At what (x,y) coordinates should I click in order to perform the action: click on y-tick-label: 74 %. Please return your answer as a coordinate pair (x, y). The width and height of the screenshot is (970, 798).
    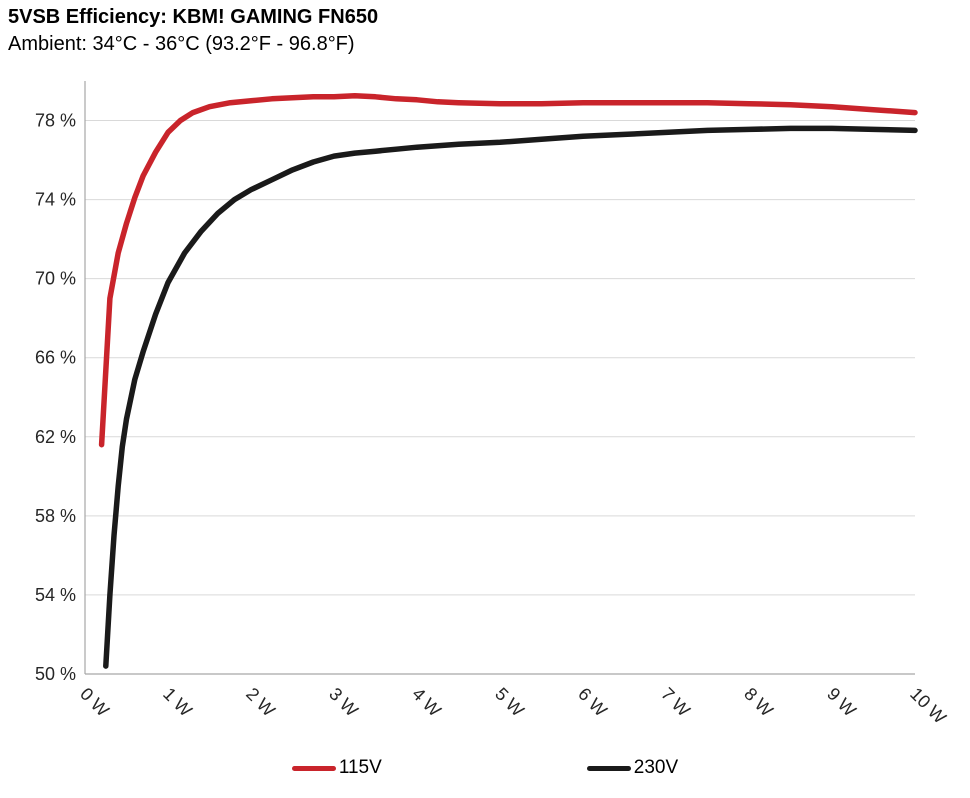
    Looking at the image, I should click on (55, 200).